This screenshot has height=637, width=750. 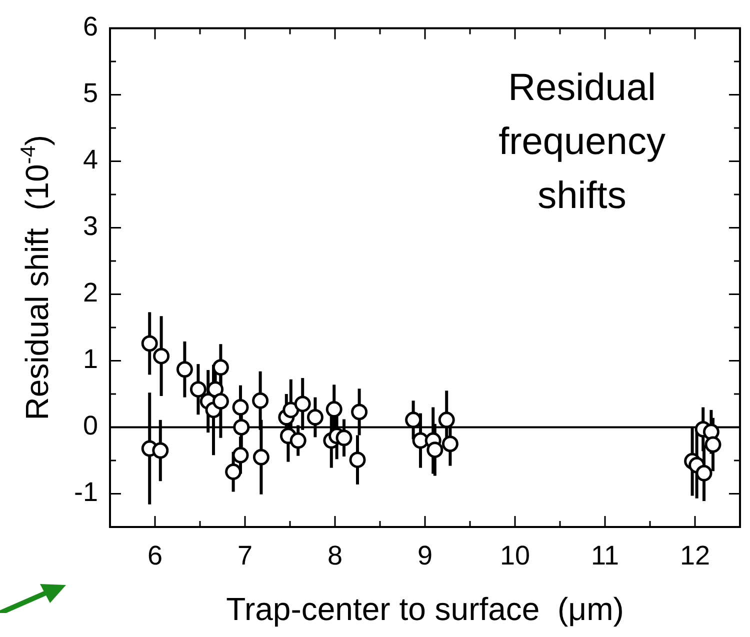 What do you see at coordinates (90, 425) in the screenshot?
I see `y-tick-label: 0` at bounding box center [90, 425].